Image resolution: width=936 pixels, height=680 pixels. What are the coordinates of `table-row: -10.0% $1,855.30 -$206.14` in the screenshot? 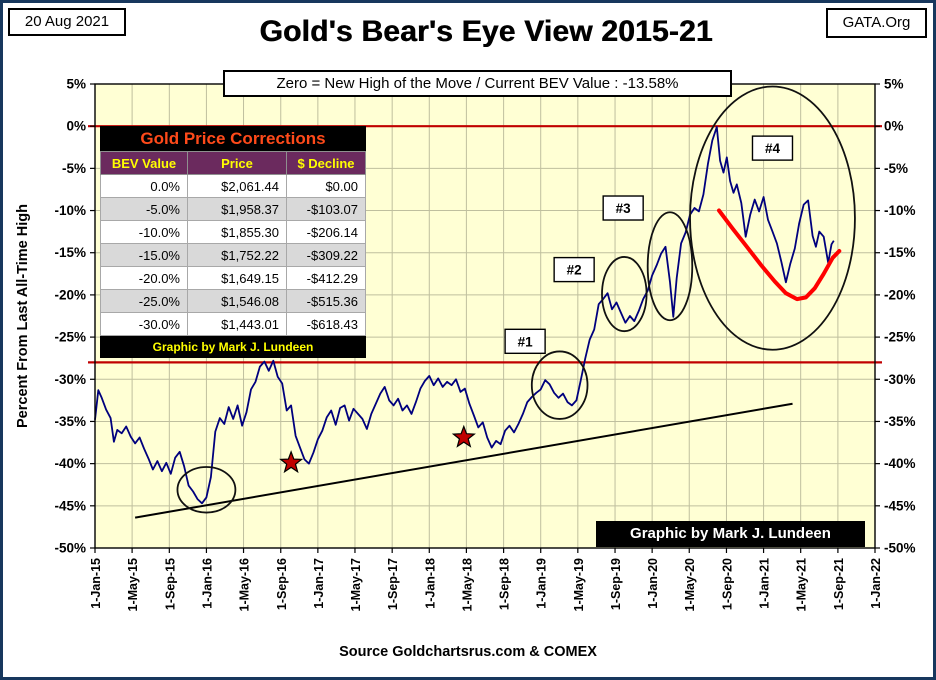 It's located at (233, 232).